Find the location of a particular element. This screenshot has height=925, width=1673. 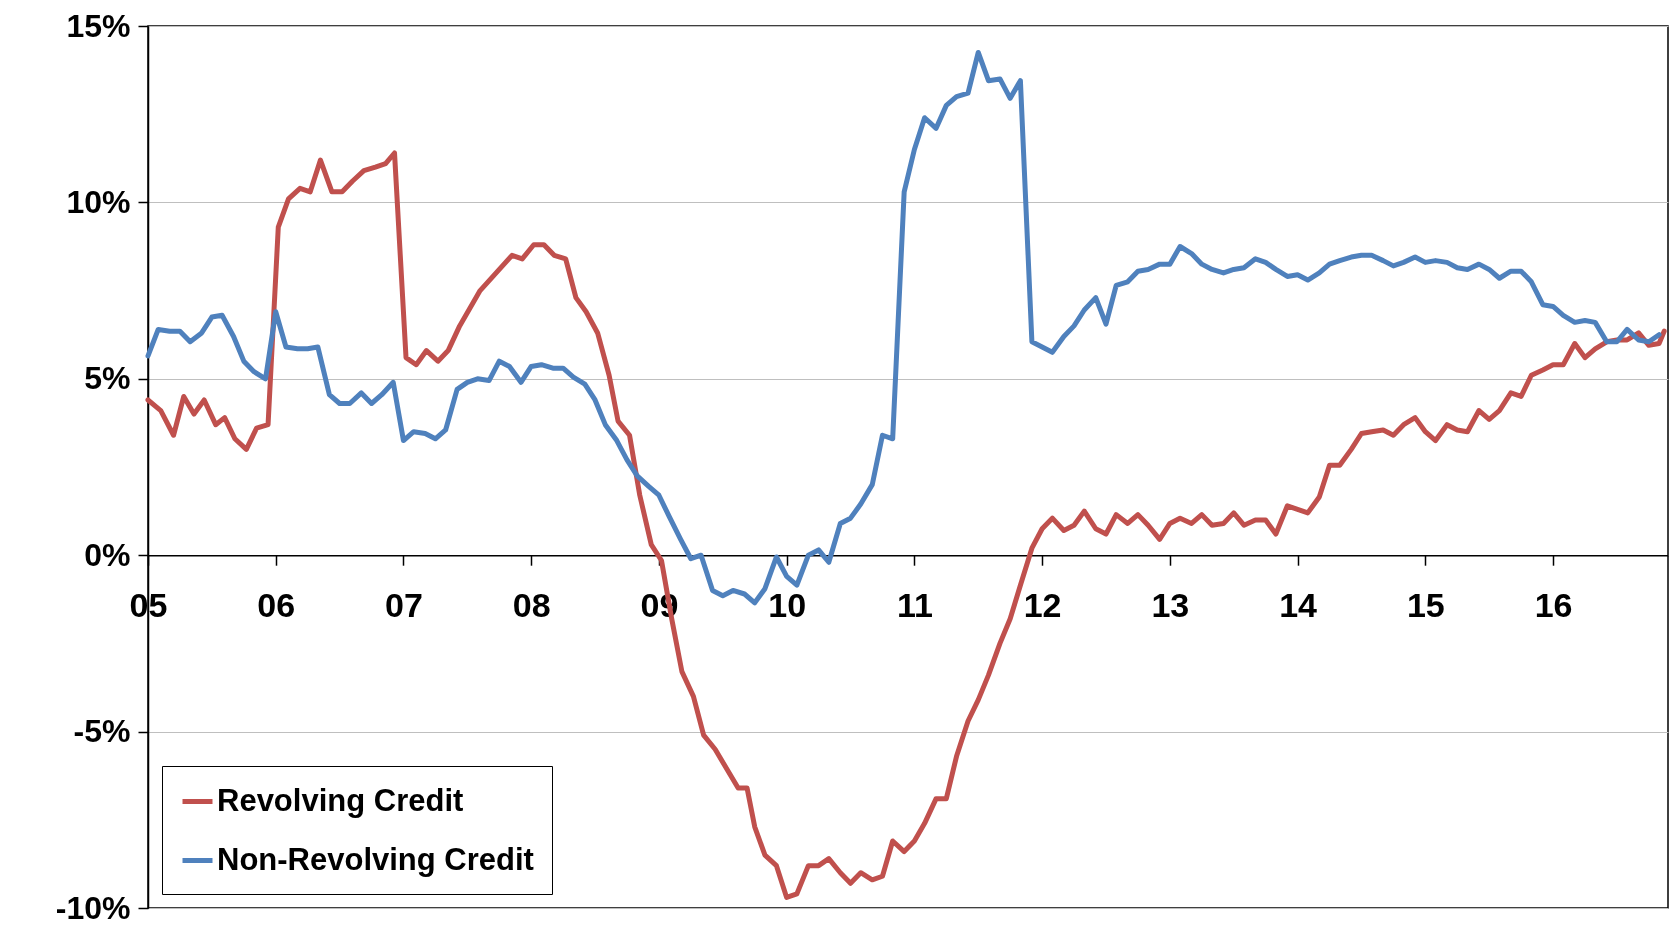

x-tick-label: 08 is located at coordinates (531, 604).